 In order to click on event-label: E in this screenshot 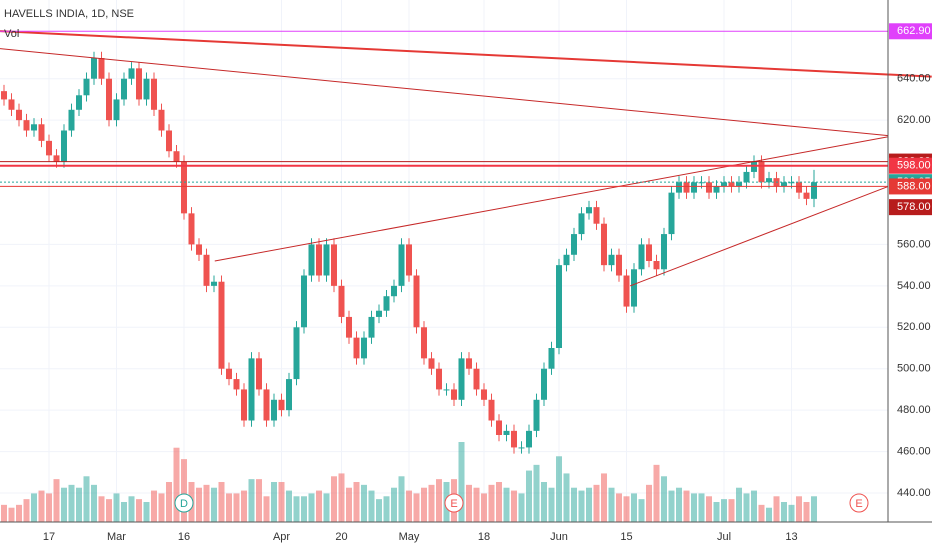, I will do `click(858, 504)`.